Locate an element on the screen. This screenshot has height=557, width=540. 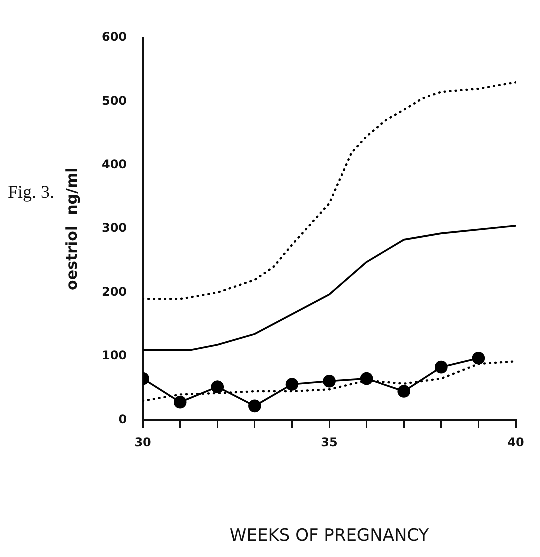
y-tick-label: 600 is located at coordinates (115, 37).